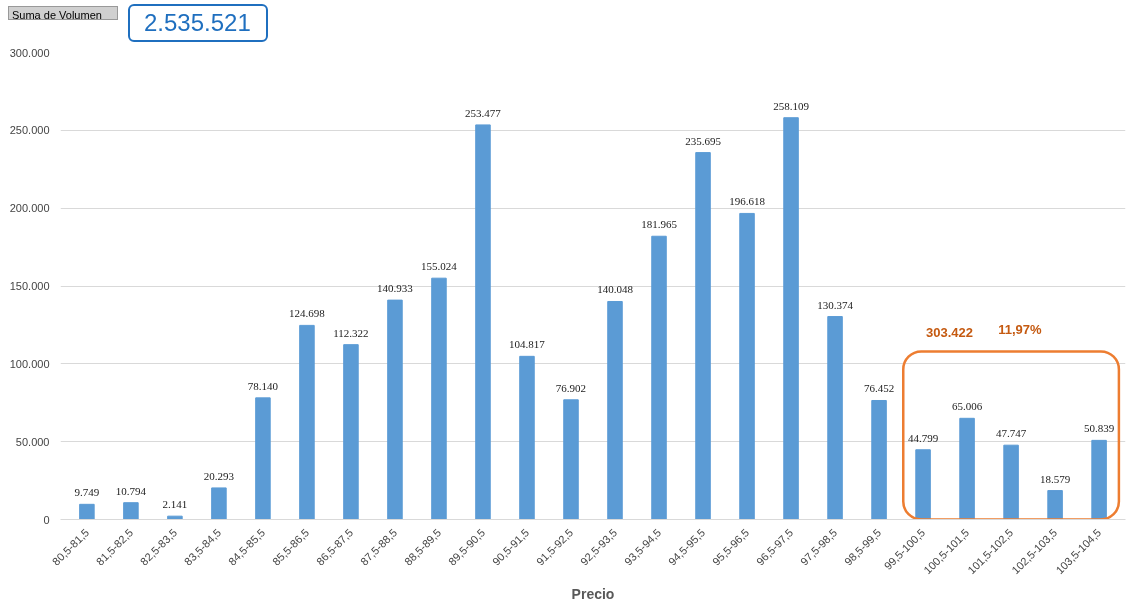  I want to click on data-label: 50.839, so click(1099, 428).